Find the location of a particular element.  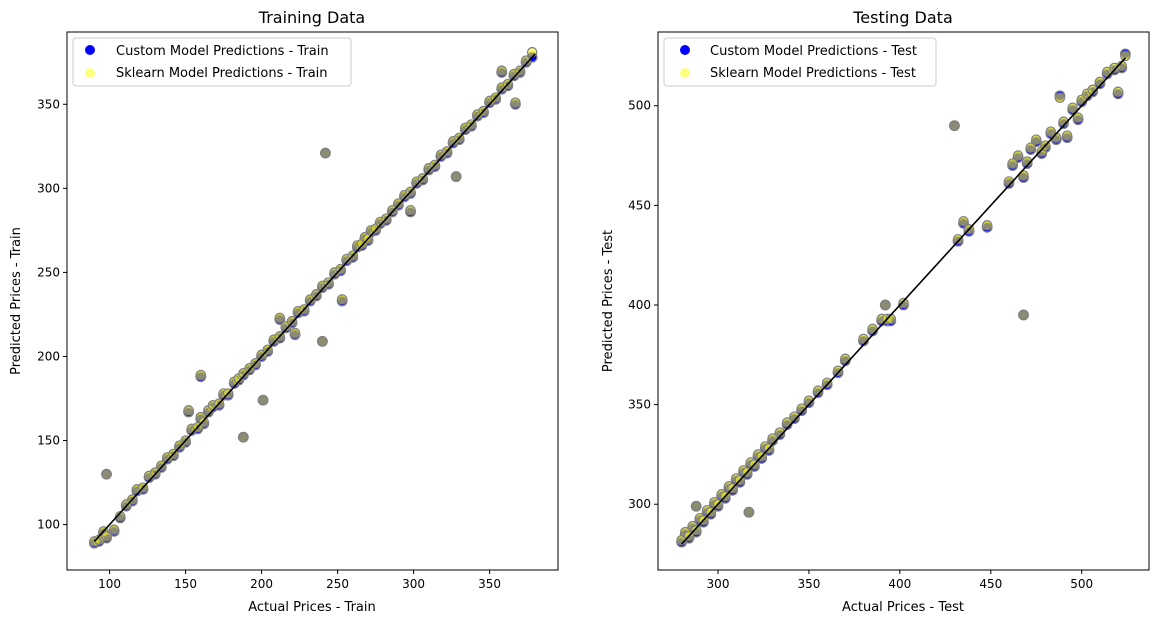

testing-y-axis: 300 350 400 450 500 is located at coordinates (643, 305).